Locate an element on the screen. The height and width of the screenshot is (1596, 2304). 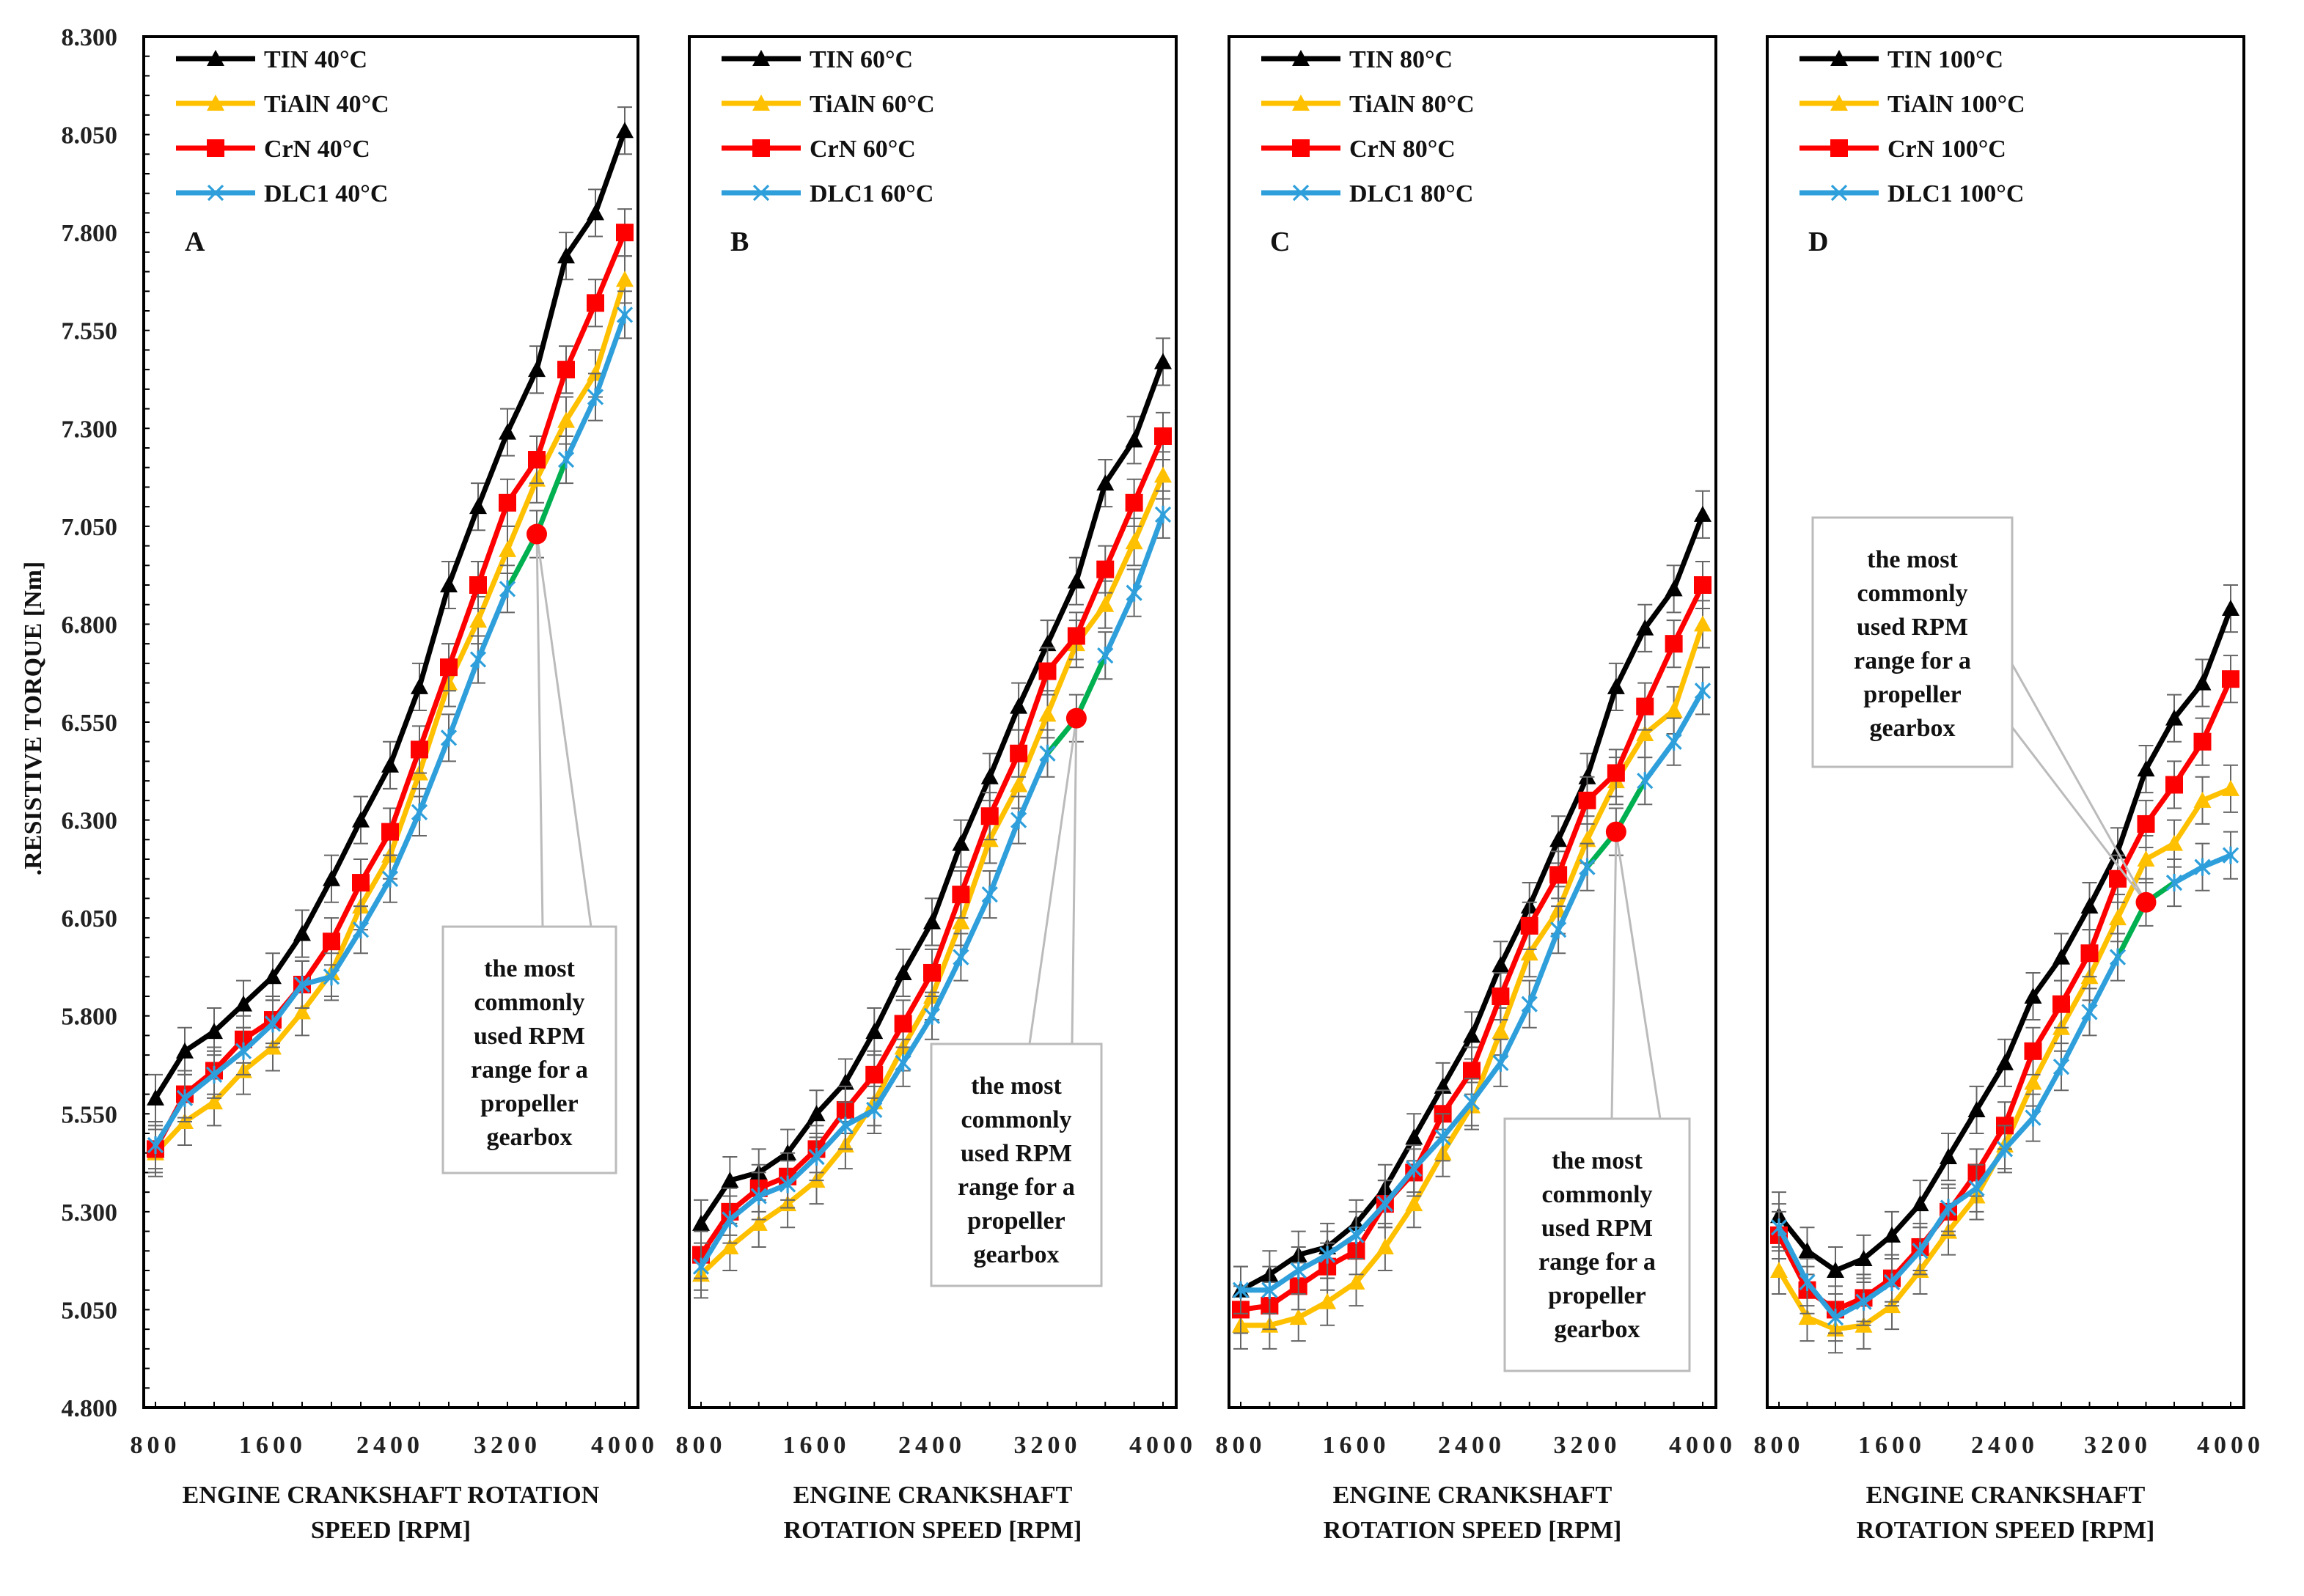
x-axis-title: ENGINE CRANKSHAFT ROTATION is located at coordinates (391, 1495).